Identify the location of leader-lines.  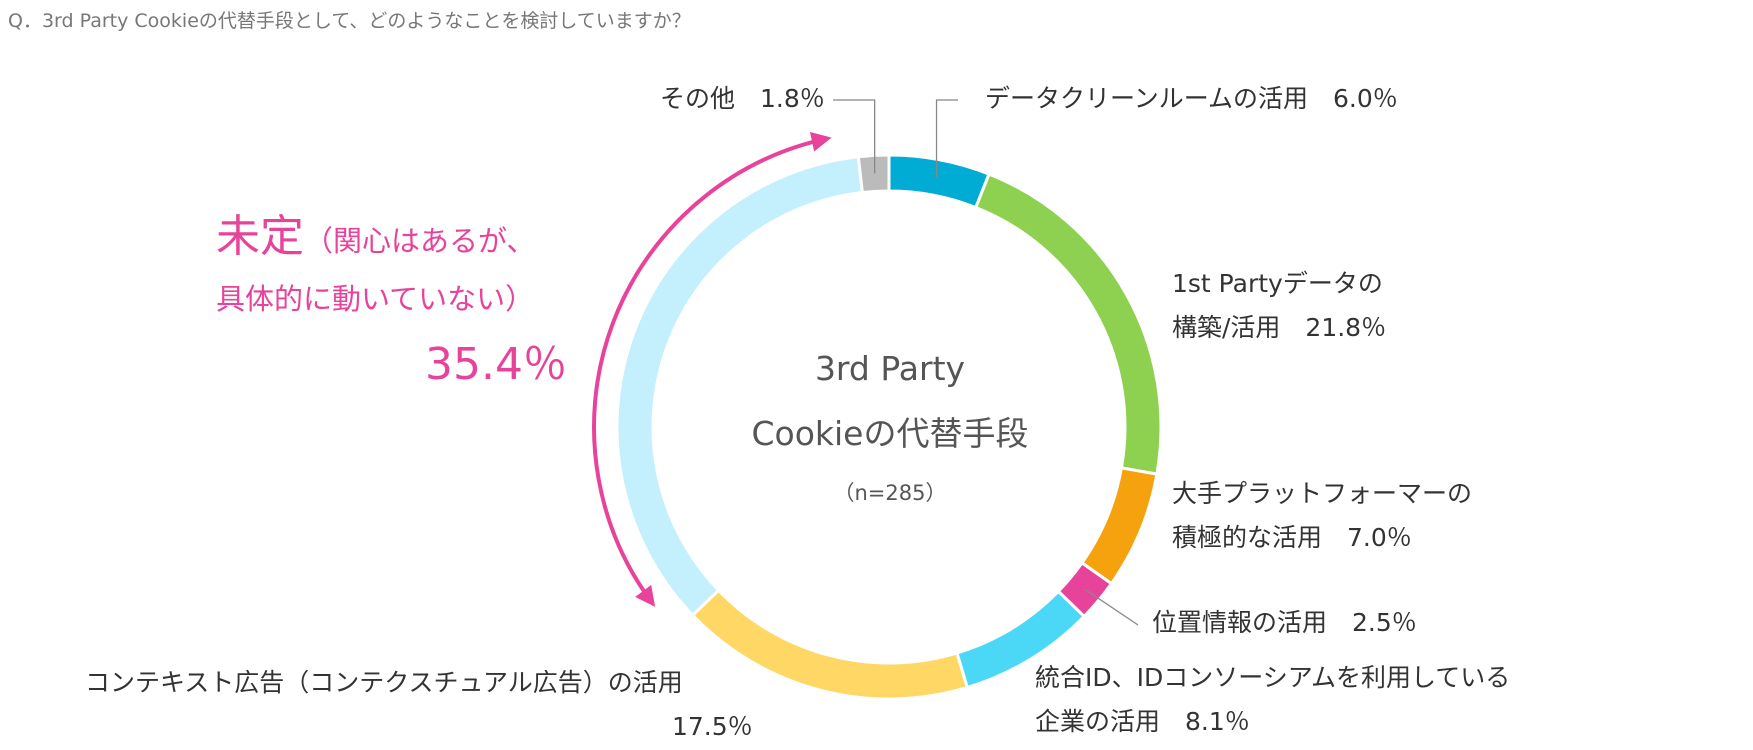
(986, 362).